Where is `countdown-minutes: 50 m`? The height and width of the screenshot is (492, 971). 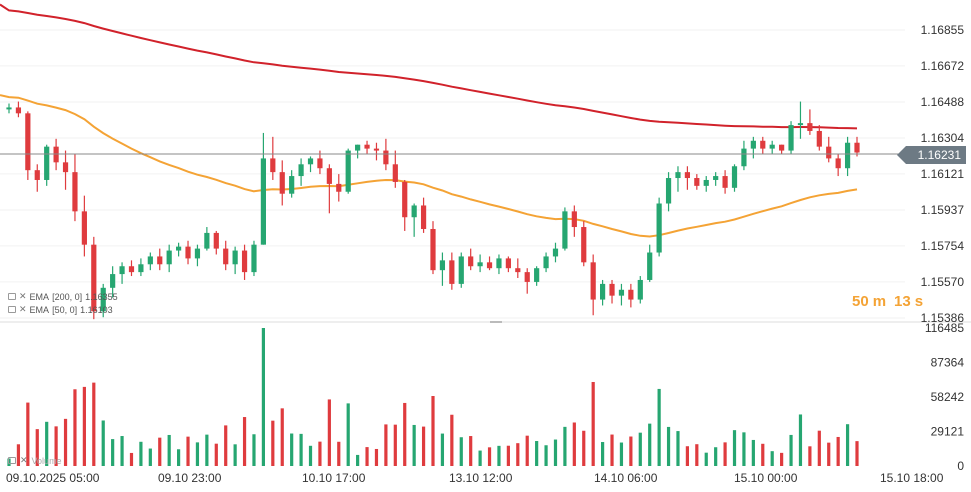 countdown-minutes: 50 m is located at coordinates (869, 301).